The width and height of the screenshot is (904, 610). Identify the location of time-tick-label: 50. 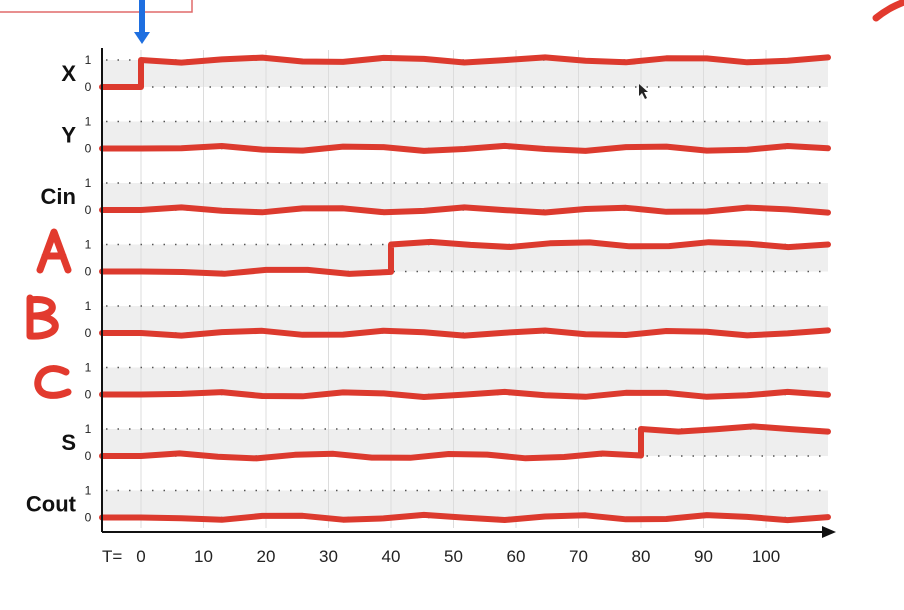
(453, 556).